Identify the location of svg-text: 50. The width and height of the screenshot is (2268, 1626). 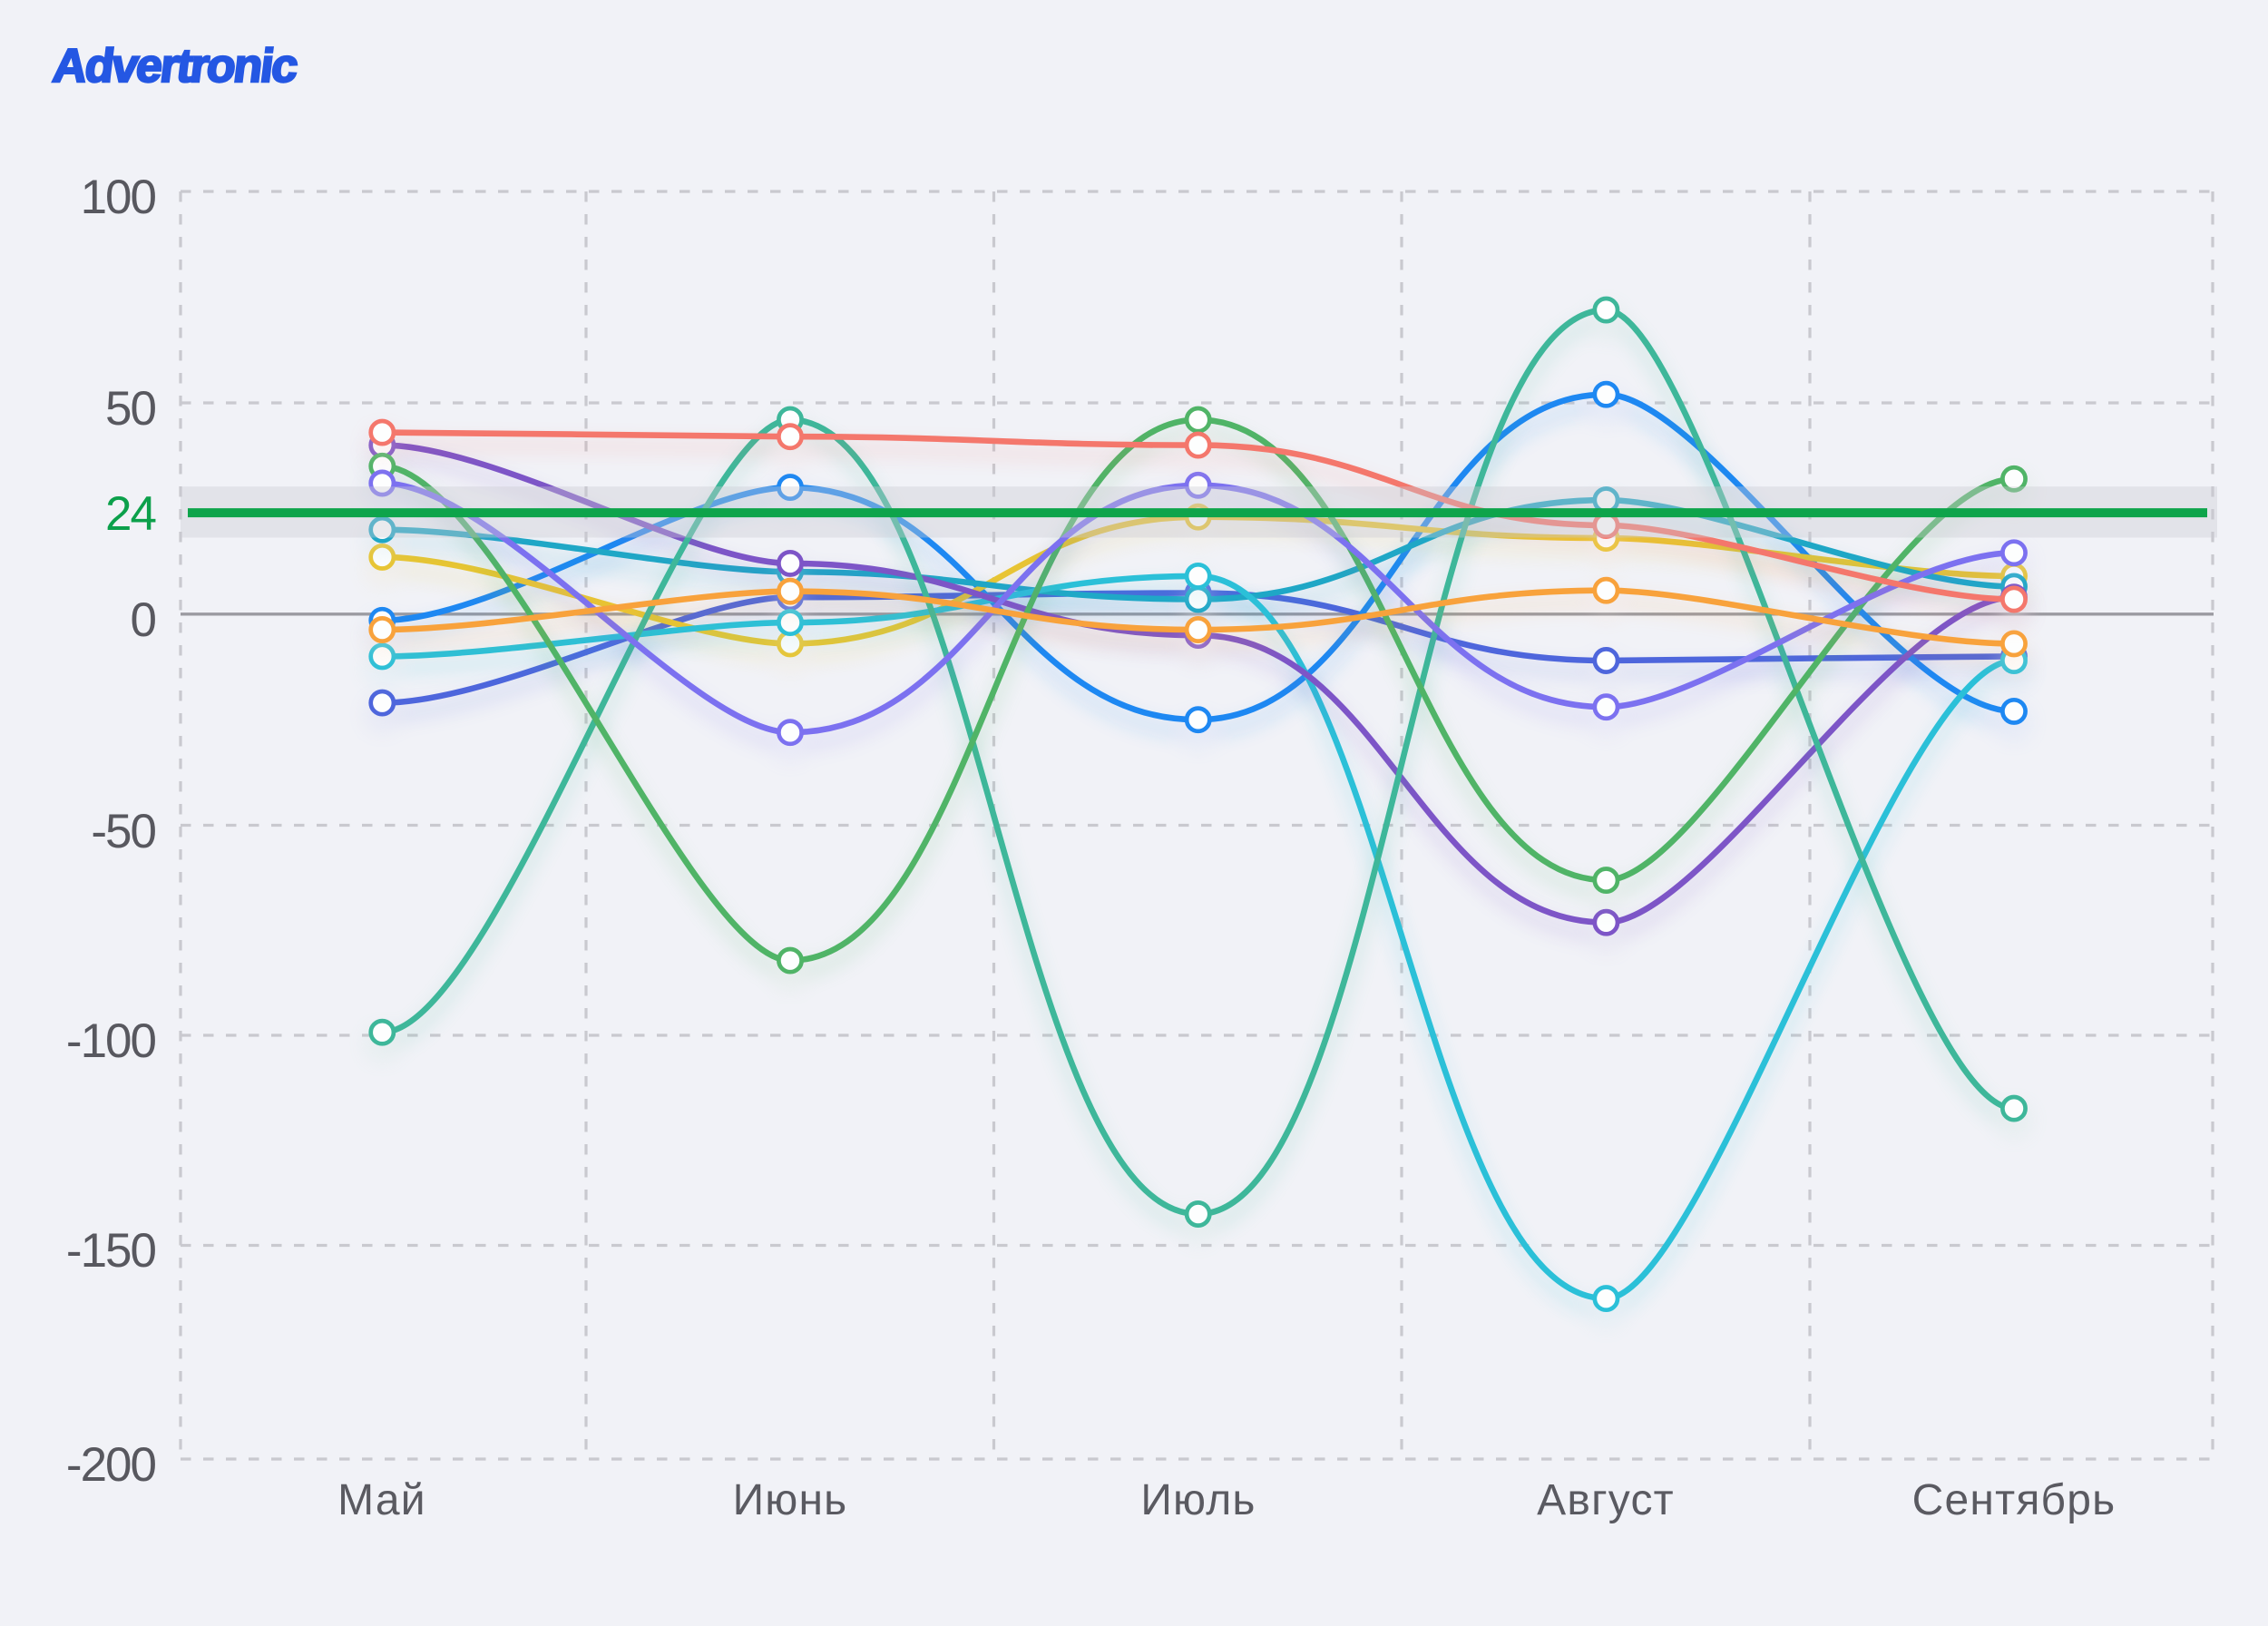
(130, 409).